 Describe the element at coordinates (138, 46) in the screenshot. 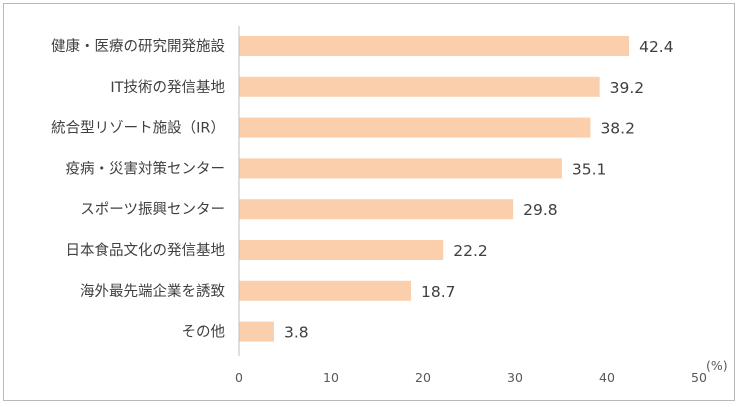

I see `category-label: 健康・医療の研究開発施設` at that location.